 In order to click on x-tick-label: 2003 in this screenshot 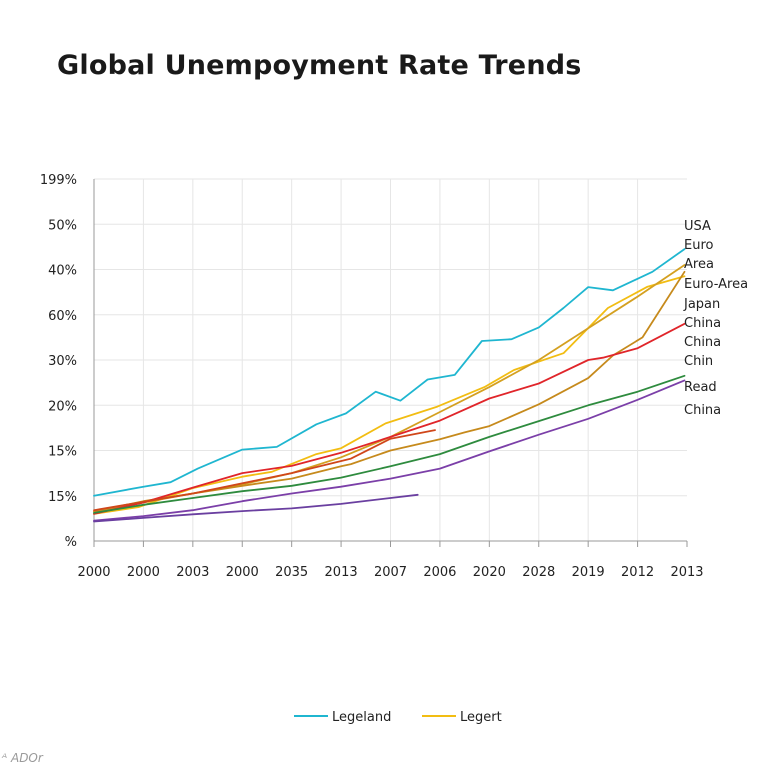, I will do `click(192, 572)`.